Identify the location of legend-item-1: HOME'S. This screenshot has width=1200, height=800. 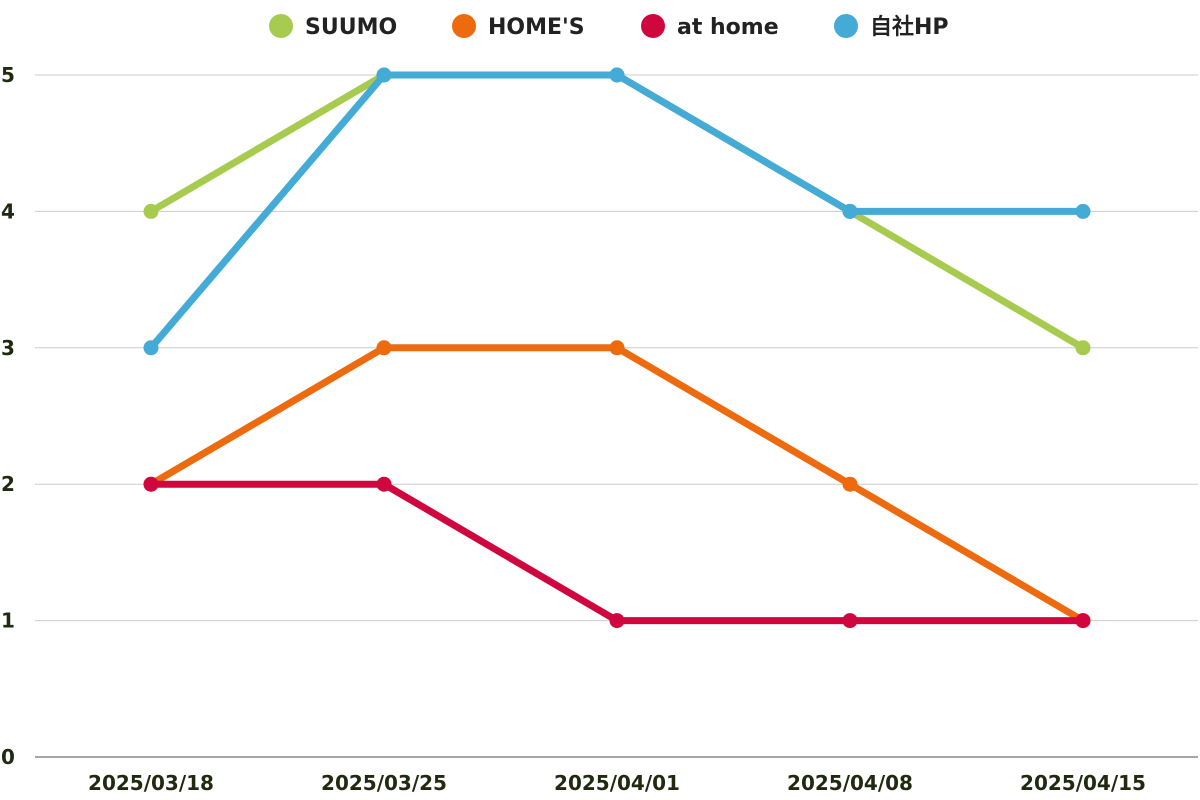
(518, 27).